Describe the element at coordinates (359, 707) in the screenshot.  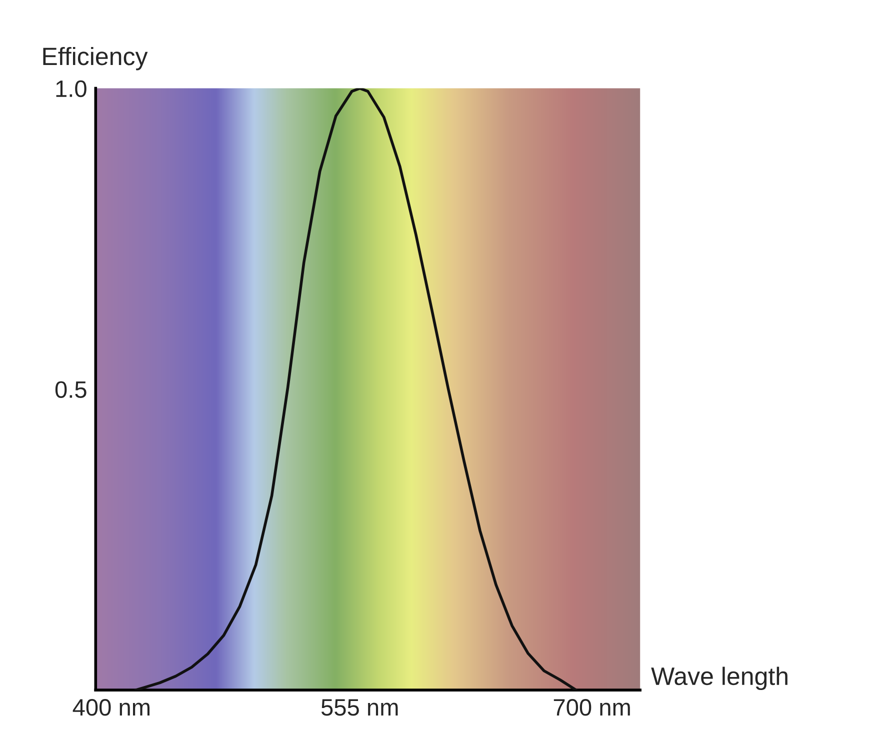
I see `x-tick-label: 555 nm` at that location.